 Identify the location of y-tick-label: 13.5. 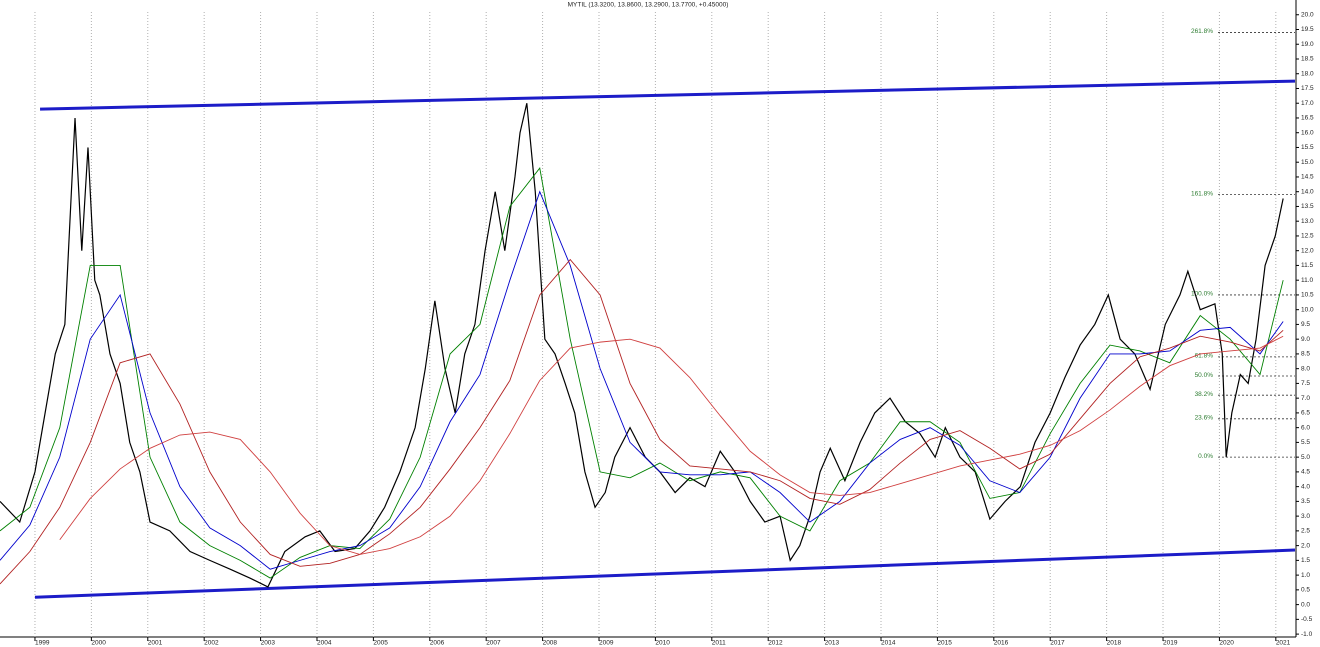
(1307, 206).